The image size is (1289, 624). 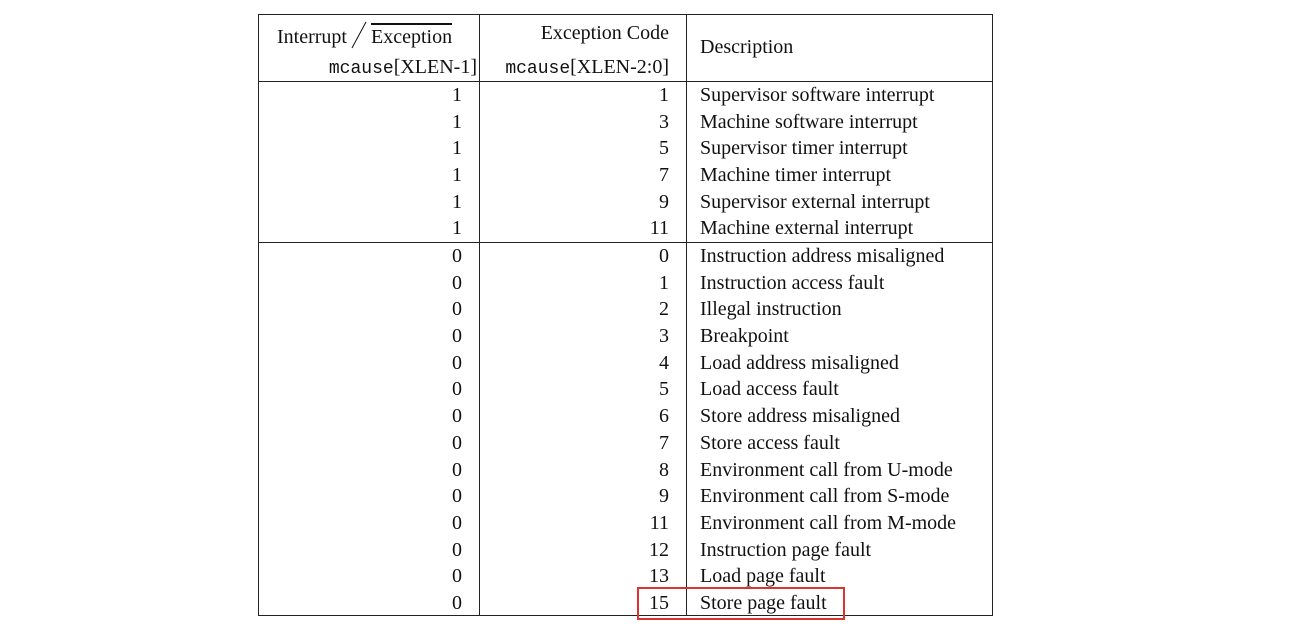 What do you see at coordinates (625, 81) in the screenshot?
I see `header-divider` at bounding box center [625, 81].